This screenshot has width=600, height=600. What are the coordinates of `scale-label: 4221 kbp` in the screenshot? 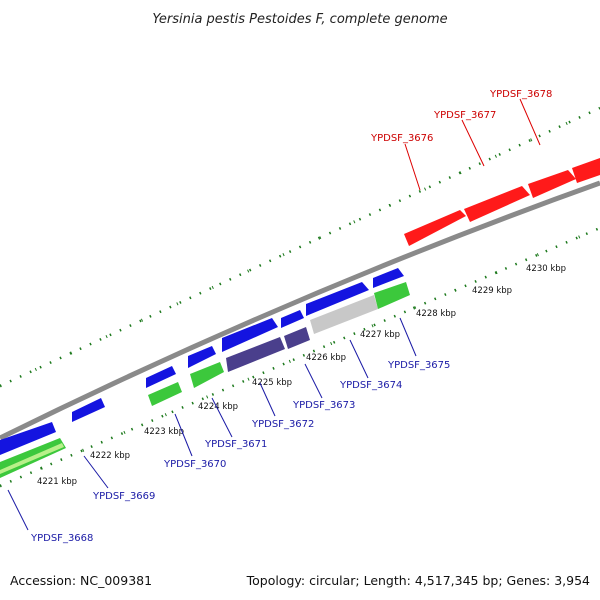 It's located at (57, 482).